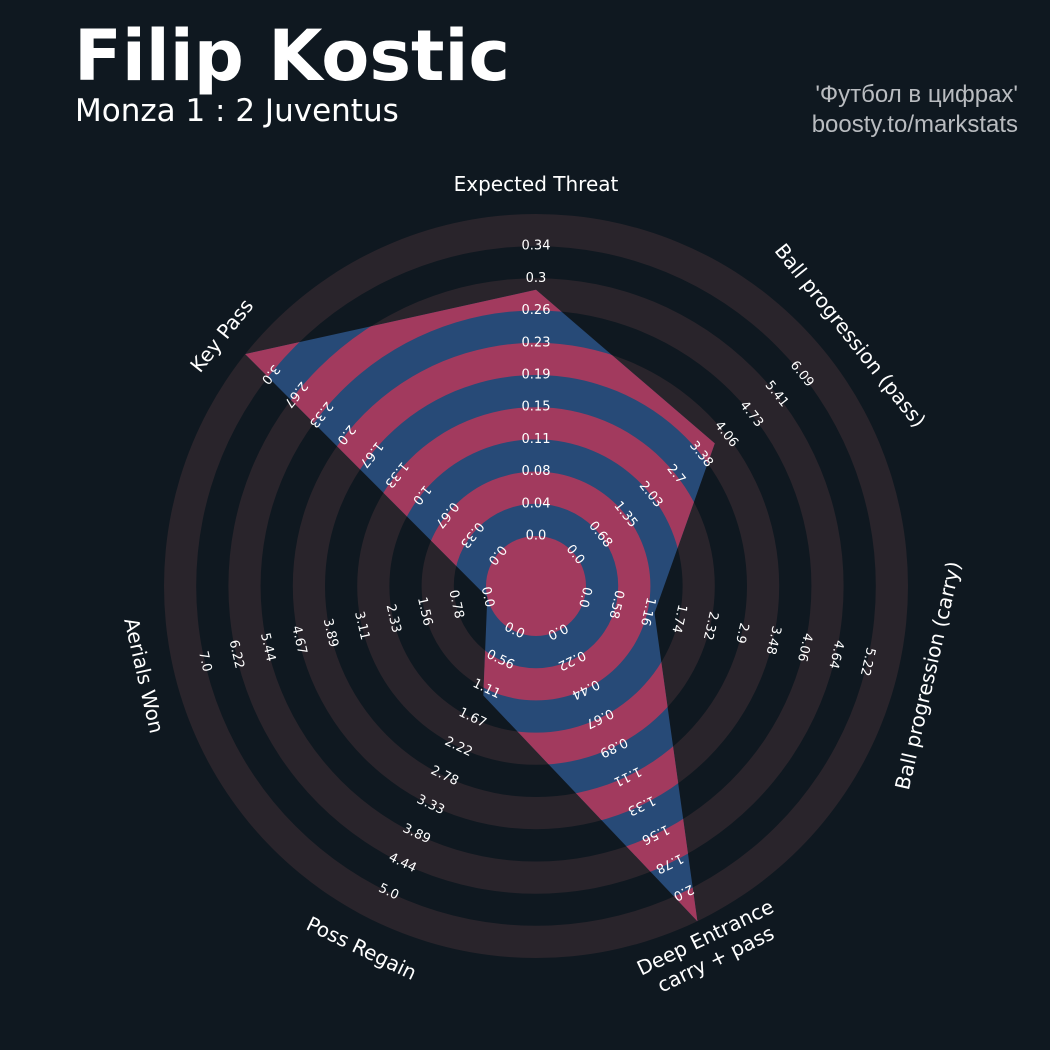  What do you see at coordinates (804, 648) in the screenshot?
I see `tick-label: 4.06` at bounding box center [804, 648].